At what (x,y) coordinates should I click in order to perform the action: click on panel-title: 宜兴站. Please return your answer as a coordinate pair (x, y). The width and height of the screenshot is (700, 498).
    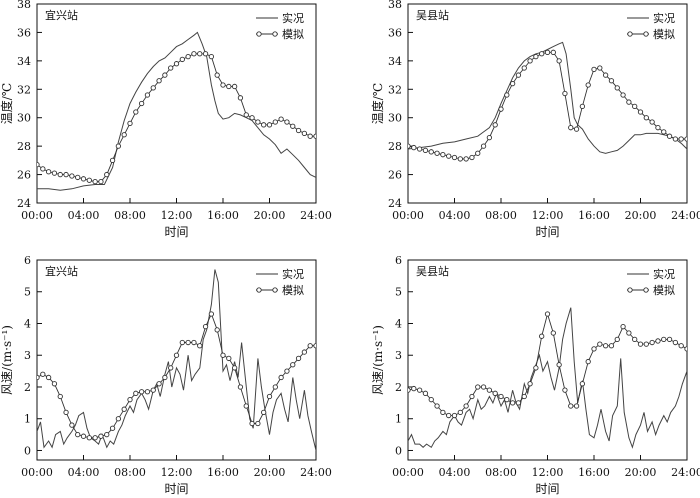
    Looking at the image, I should click on (61, 15).